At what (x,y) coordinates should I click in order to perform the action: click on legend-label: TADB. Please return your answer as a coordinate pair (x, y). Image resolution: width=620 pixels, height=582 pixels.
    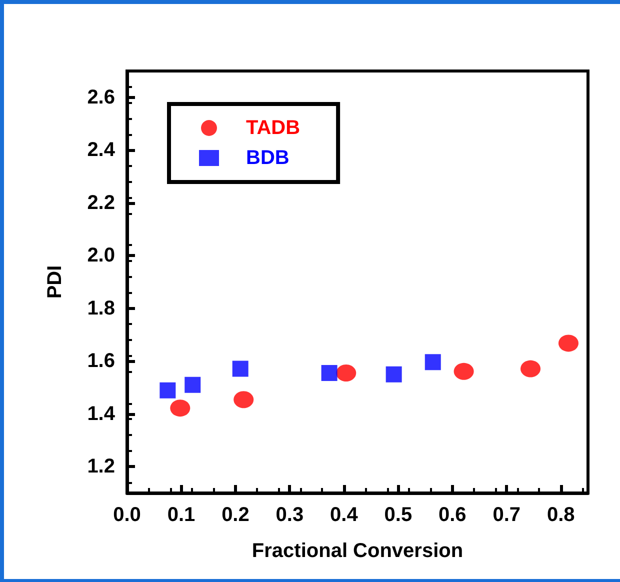
    Looking at the image, I should click on (273, 128).